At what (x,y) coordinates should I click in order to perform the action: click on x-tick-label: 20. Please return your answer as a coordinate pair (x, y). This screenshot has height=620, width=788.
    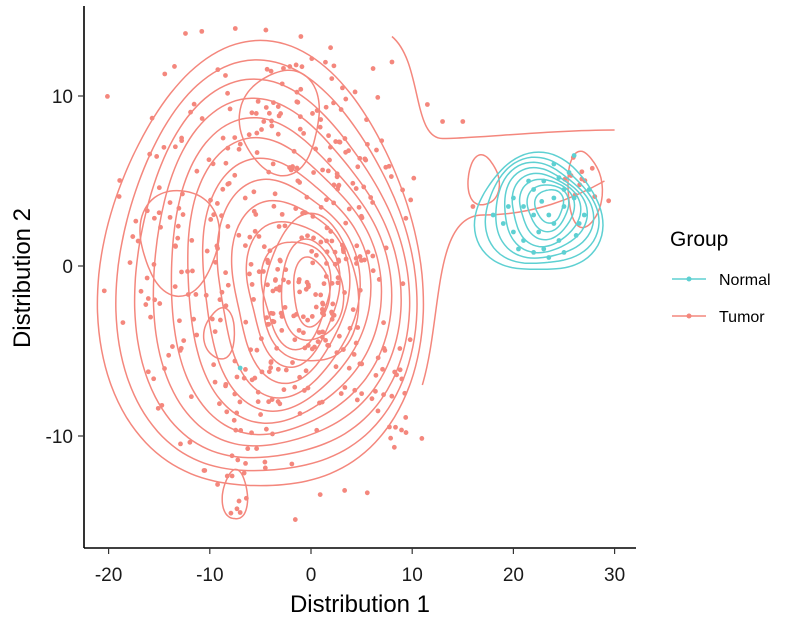
    Looking at the image, I should click on (513, 575).